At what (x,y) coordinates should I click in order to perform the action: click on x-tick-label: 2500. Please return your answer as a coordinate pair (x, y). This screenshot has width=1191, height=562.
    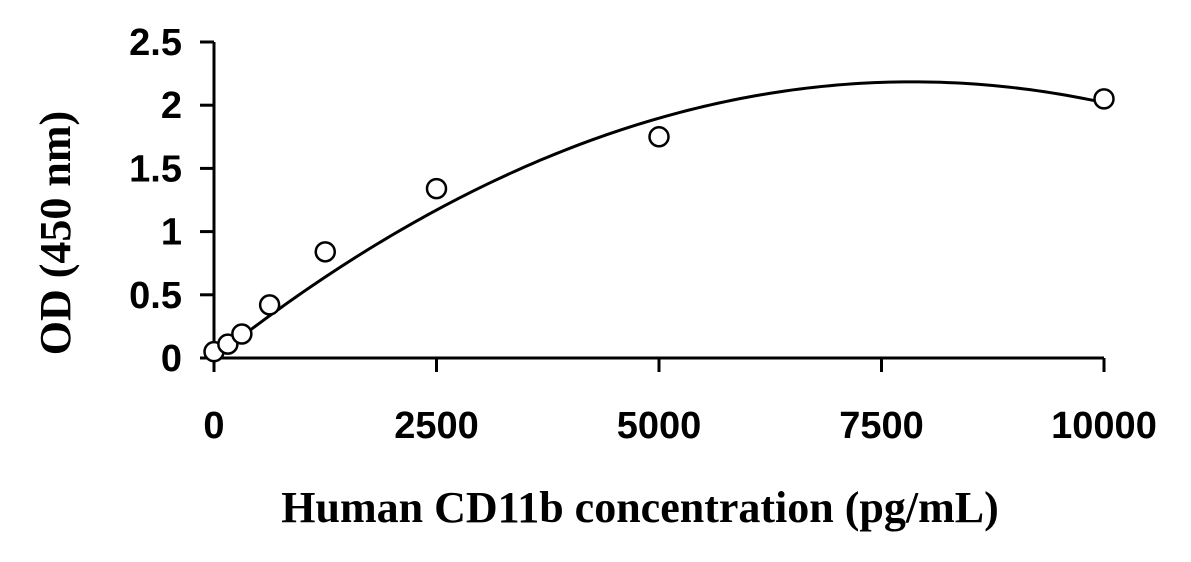
    Looking at the image, I should click on (436, 426).